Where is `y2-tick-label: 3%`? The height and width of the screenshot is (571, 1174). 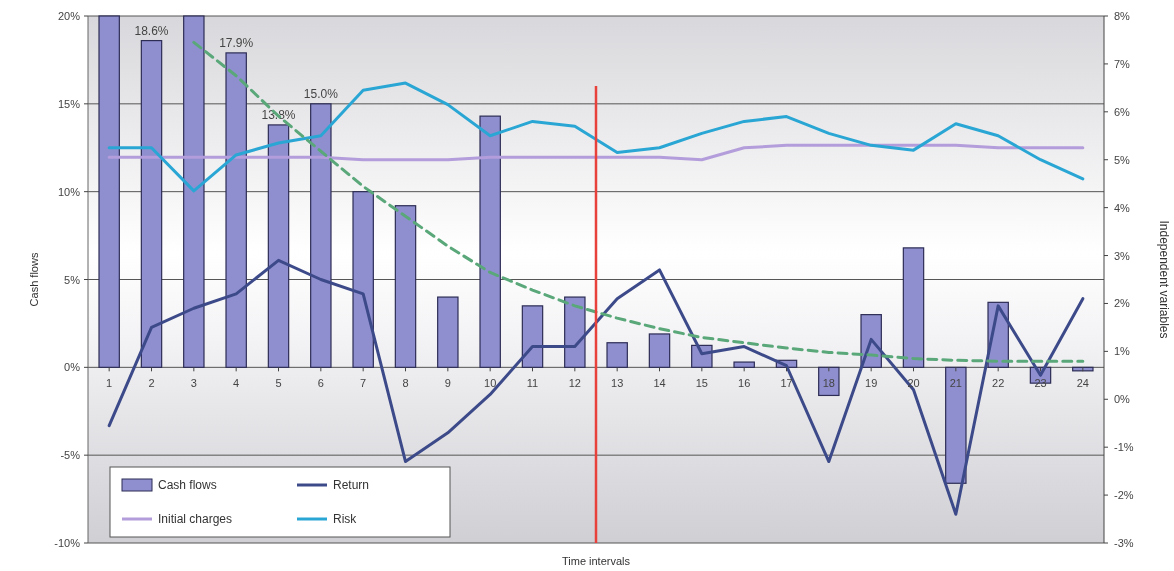 y2-tick-label: 3% is located at coordinates (1122, 255).